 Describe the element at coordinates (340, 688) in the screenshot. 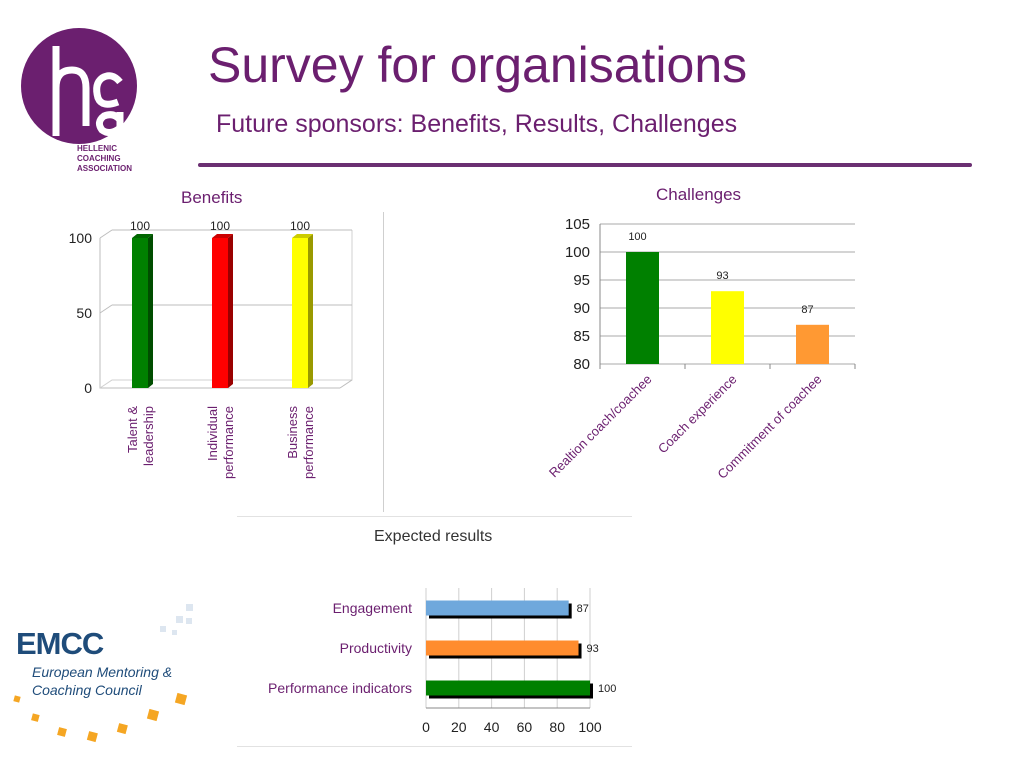

I see `results-category-label: Performance indicators` at that location.